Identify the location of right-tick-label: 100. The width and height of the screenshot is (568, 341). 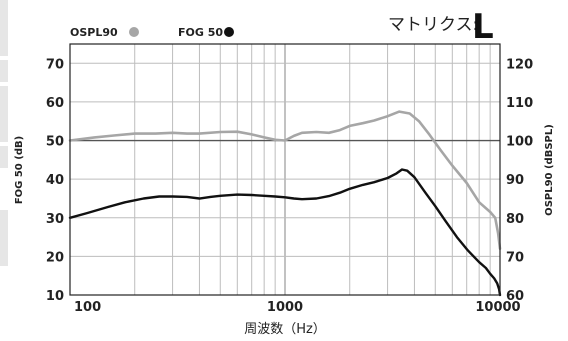
(519, 142).